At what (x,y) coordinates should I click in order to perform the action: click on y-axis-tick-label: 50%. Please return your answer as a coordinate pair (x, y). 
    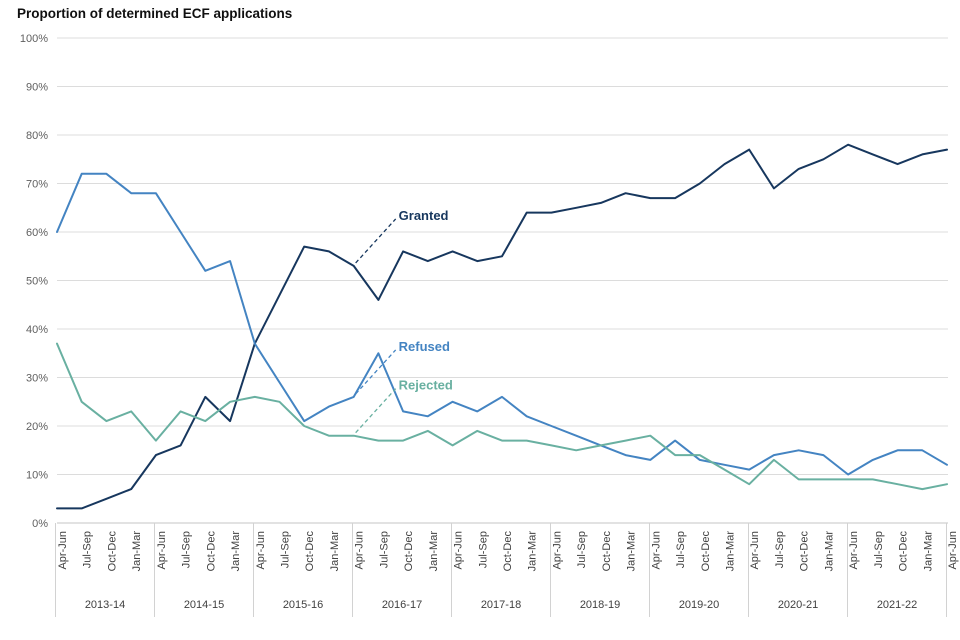
    Looking at the image, I should click on (37, 282).